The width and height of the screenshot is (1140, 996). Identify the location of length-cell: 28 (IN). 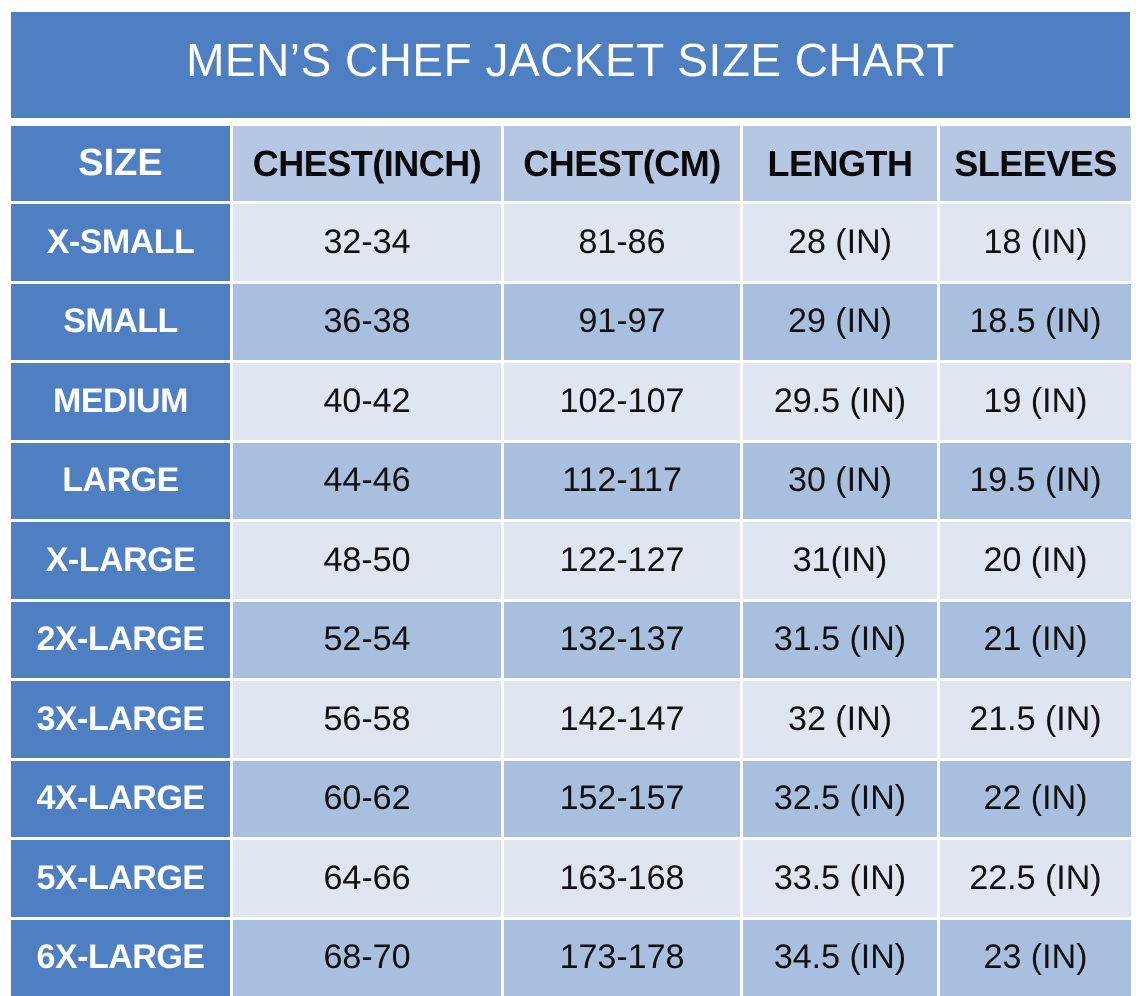
(840, 242).